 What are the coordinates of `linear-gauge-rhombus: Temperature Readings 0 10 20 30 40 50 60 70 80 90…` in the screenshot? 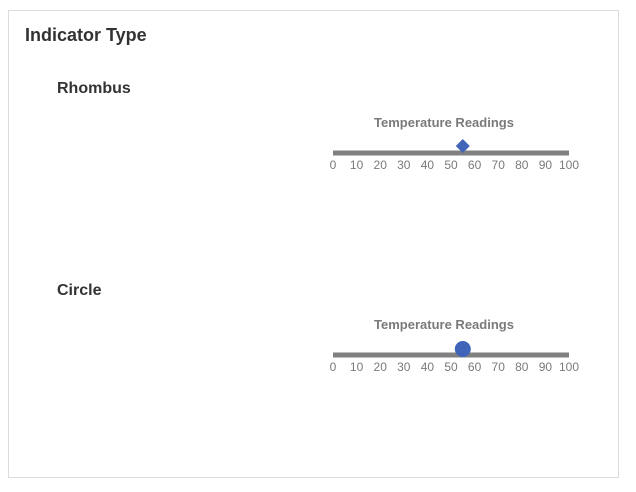 It's located at (449, 150).